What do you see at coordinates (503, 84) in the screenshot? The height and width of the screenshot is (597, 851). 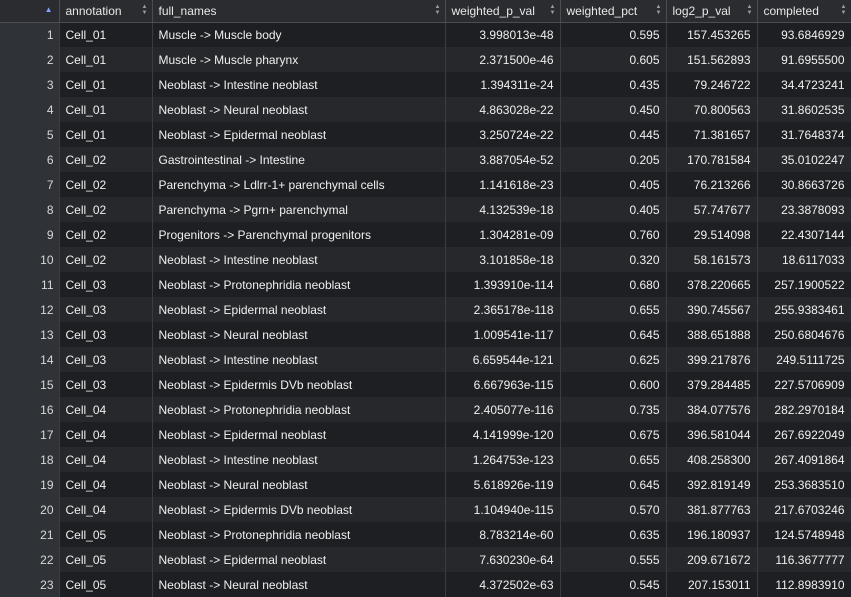 I see `cell-weighted-p-val: 1.394311e-24` at bounding box center [503, 84].